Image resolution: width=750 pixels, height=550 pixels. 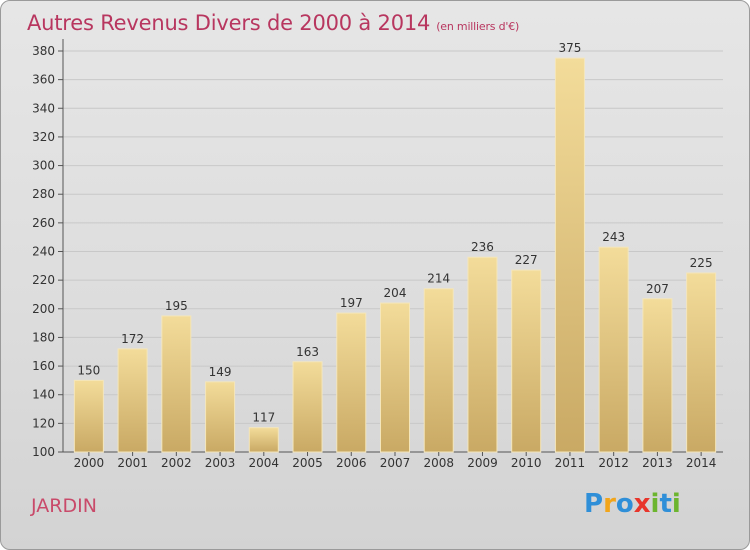 What do you see at coordinates (701, 463) in the screenshot?
I see `x-tick-label: 2014` at bounding box center [701, 463].